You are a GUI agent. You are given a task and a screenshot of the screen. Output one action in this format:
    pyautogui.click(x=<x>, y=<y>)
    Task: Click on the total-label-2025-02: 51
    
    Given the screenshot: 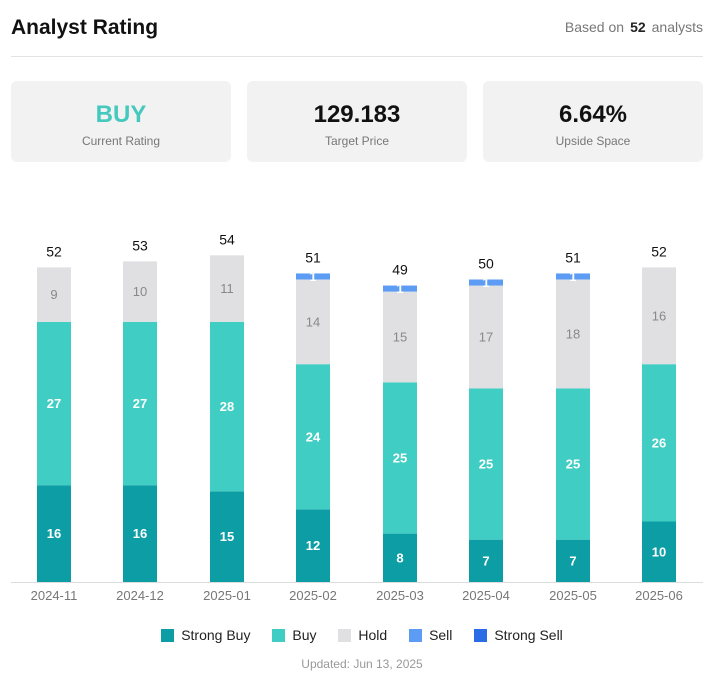 What is the action you would take?
    pyautogui.click(x=313, y=257)
    